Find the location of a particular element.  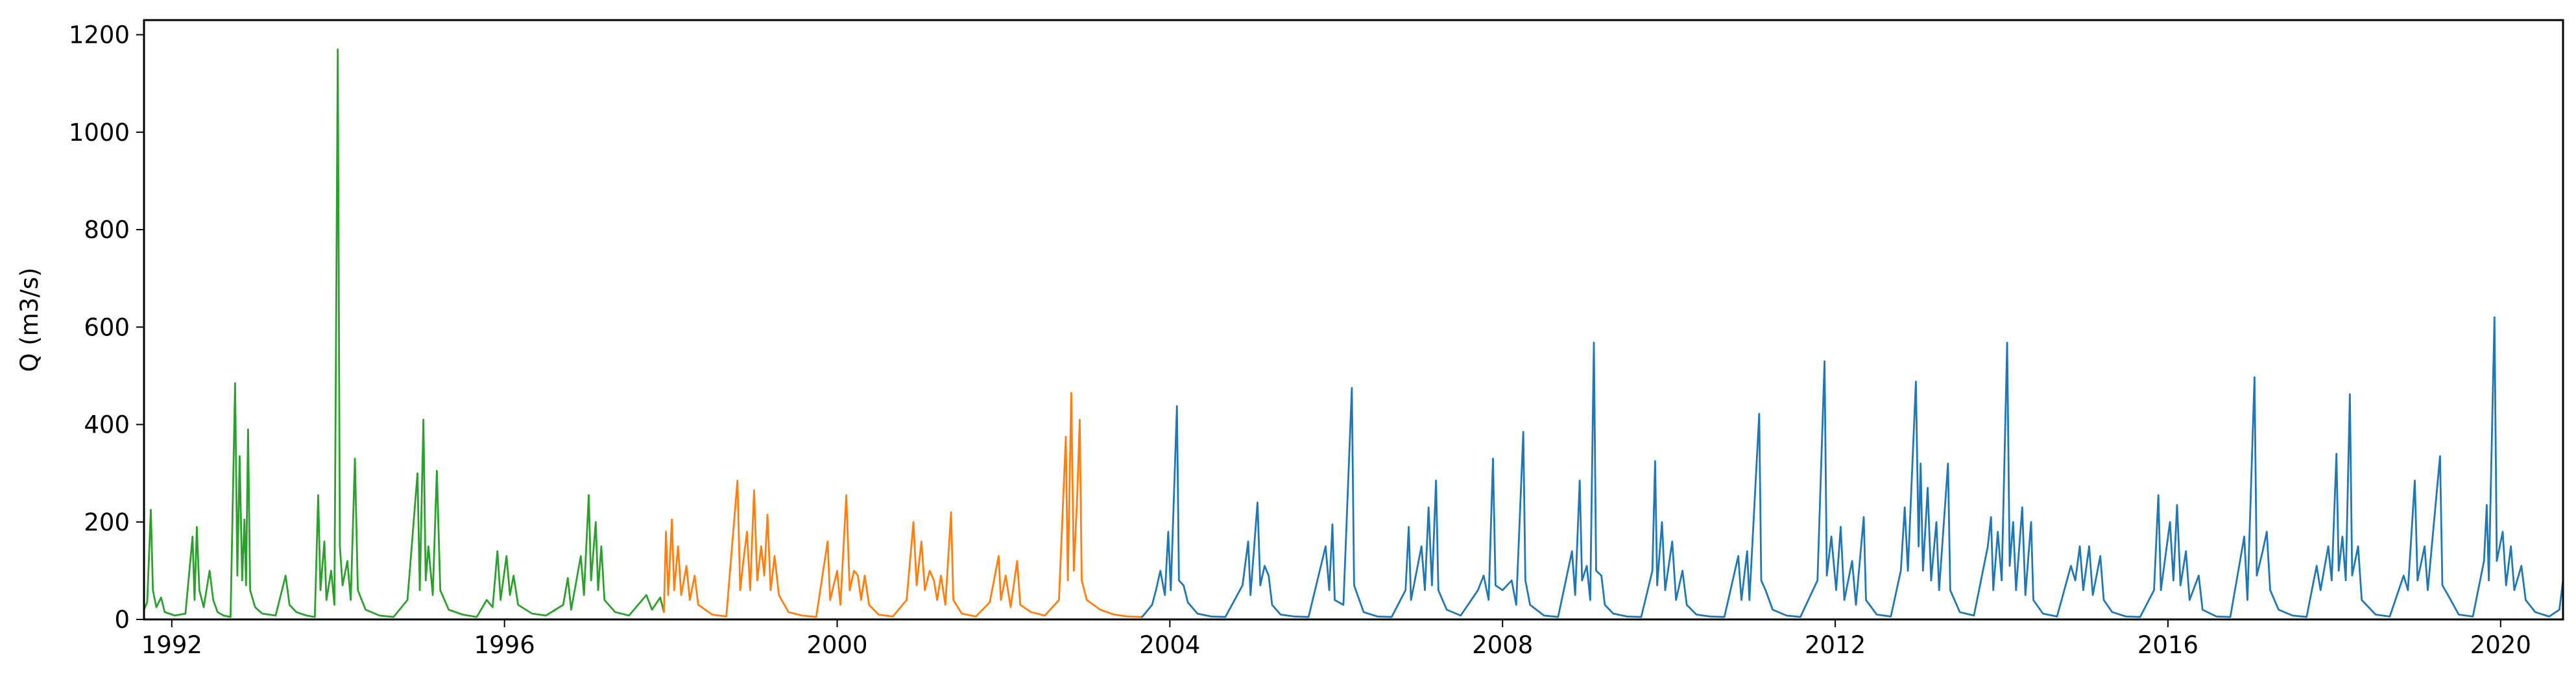

y-tick-label: 400 is located at coordinates (107, 425).